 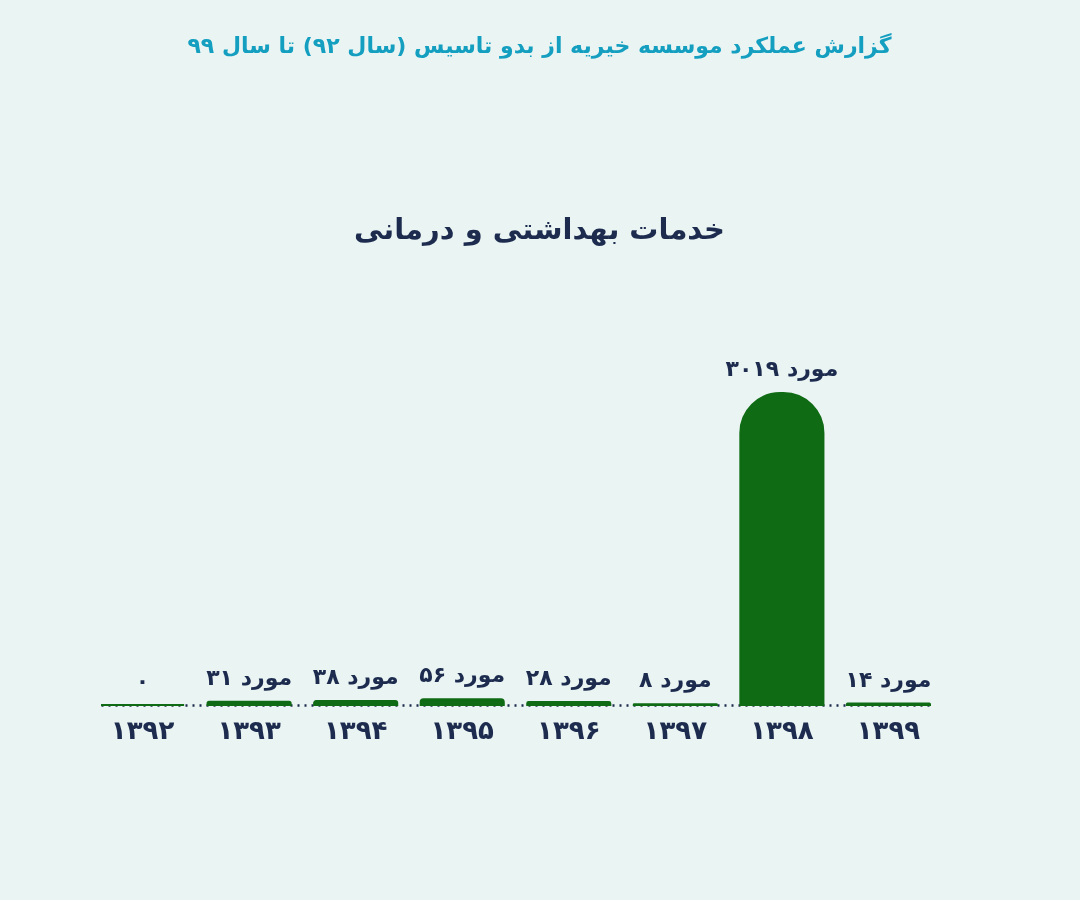 I want to click on x-tick-label: ۱۳۹۶, so click(x=569, y=729).